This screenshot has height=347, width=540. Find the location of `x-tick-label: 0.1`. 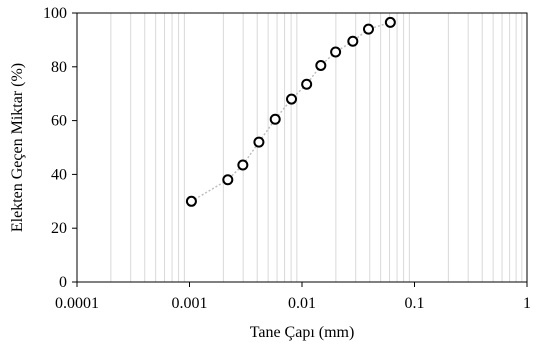

x-tick-label: 0.1 is located at coordinates (415, 303).